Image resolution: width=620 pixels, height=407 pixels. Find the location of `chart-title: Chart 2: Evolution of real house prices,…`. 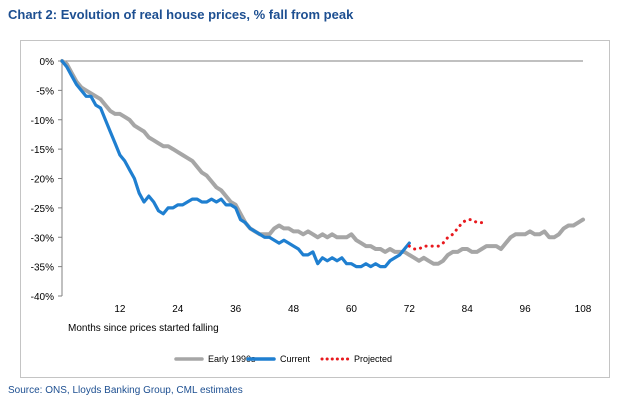

chart-title: Chart 2: Evolution of real house prices,… is located at coordinates (181, 14).